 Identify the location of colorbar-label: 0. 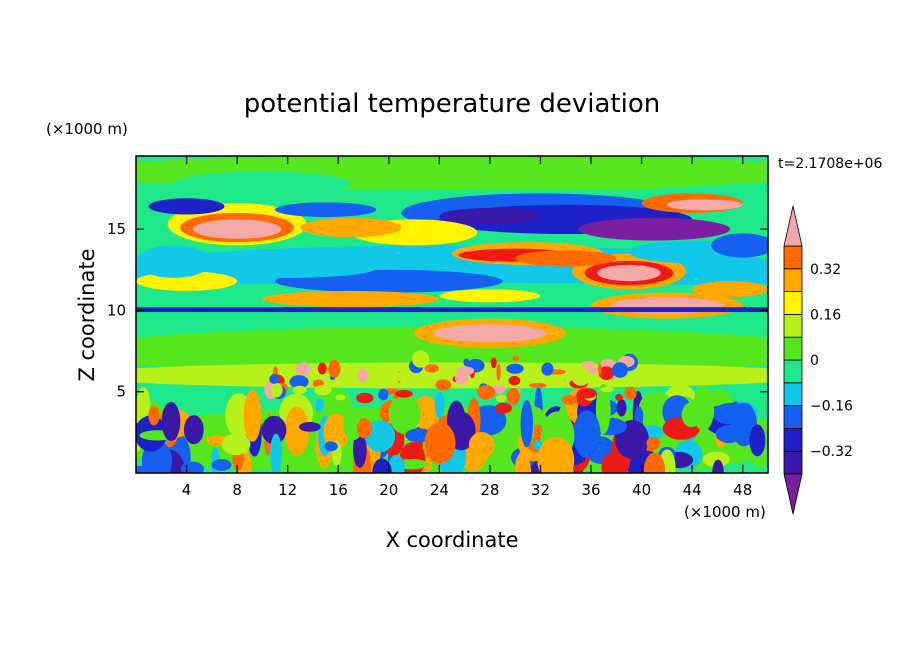
(814, 361).